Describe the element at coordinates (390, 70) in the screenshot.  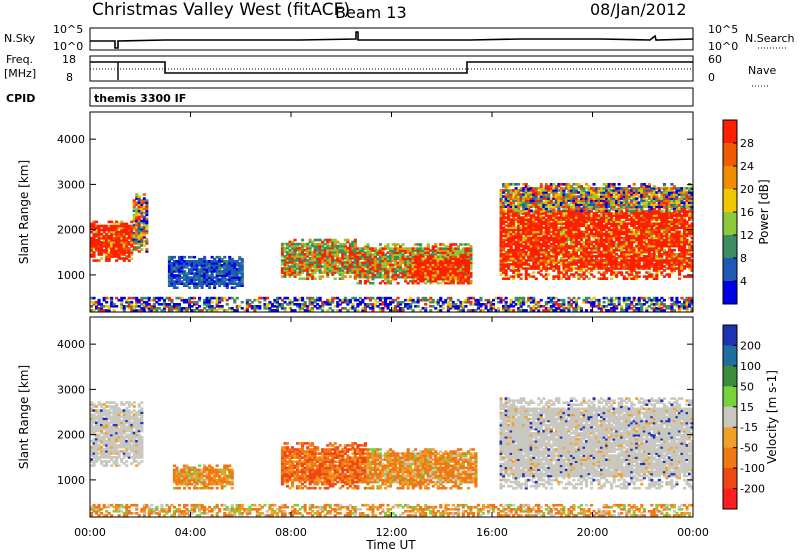
I see `freq-panel: Freq. [MHz] 18 8 60 0 Nave` at that location.